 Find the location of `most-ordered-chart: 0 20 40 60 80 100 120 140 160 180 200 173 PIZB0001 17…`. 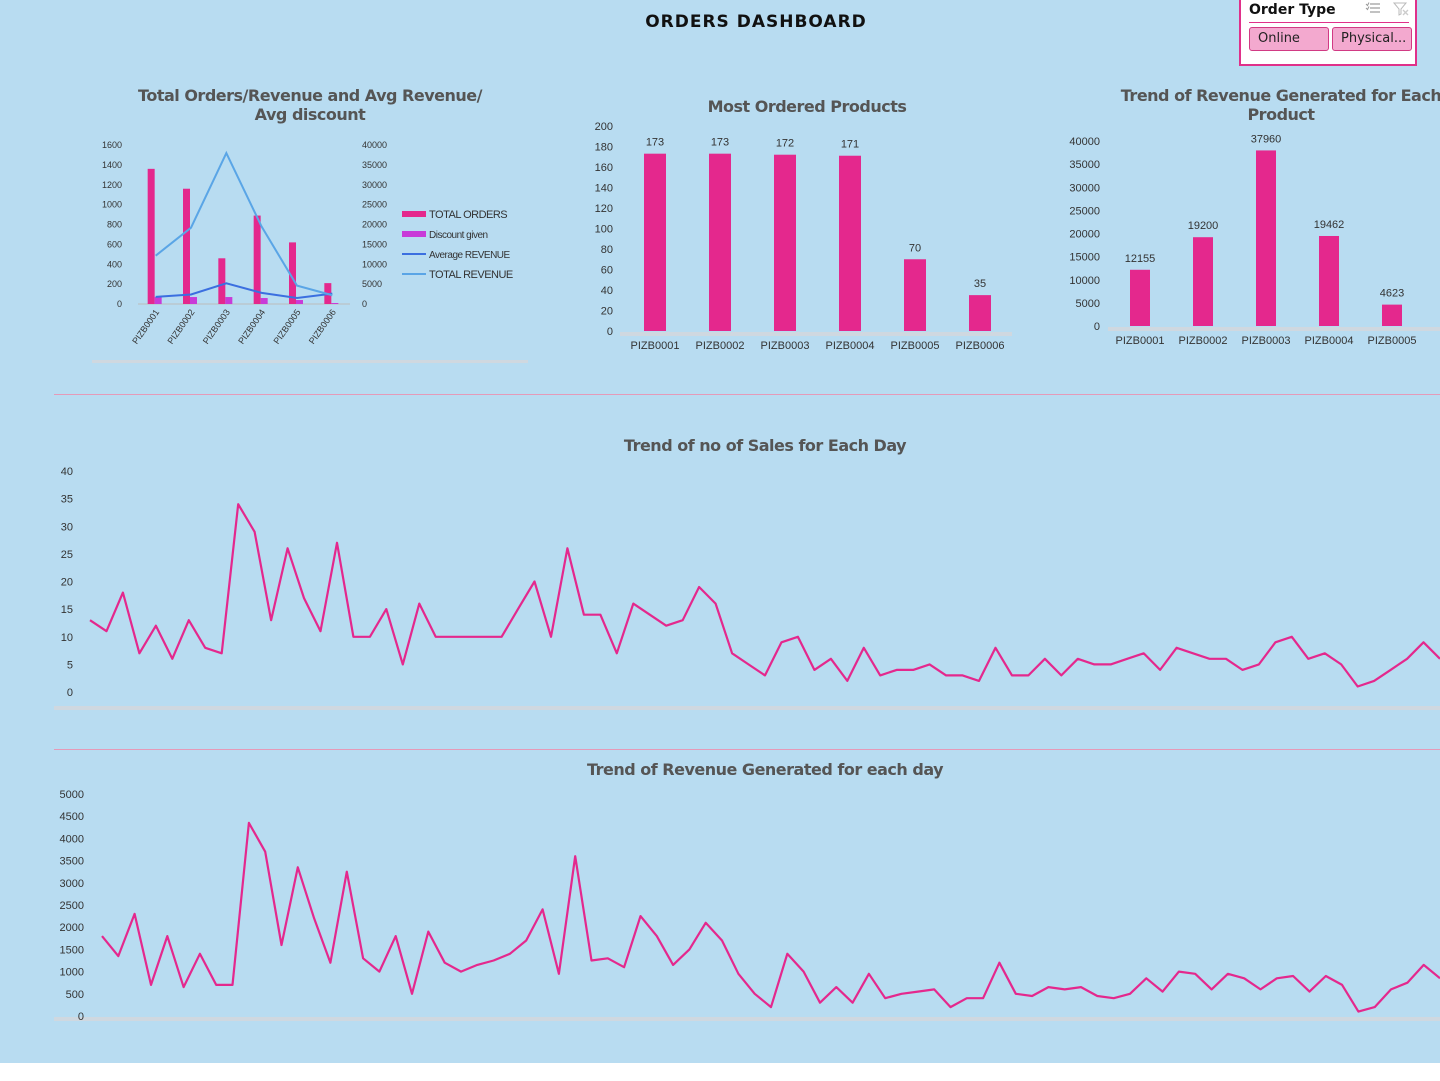

most-ordered-chart: 0 20 40 60 80 100 120 140 160 180 200 173 PIZB0001 17… is located at coordinates (803, 236).